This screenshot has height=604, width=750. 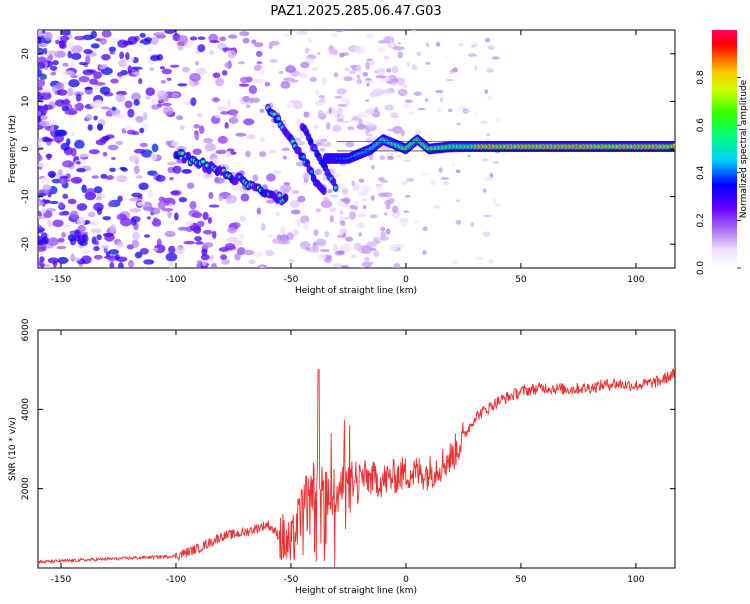 I want to click on colorbar-tick-label: 0.4, so click(x=701, y=172).